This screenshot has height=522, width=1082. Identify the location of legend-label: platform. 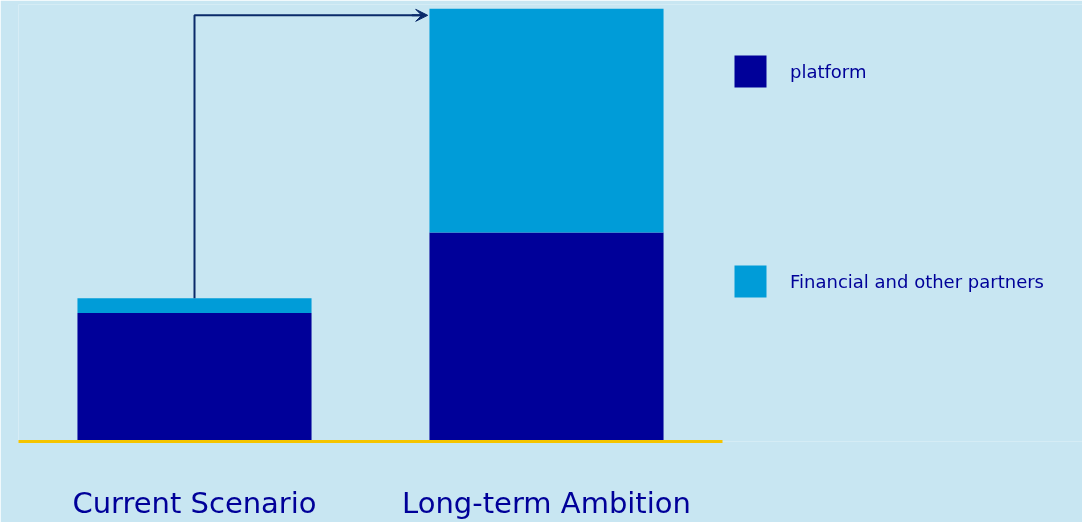
(828, 71).